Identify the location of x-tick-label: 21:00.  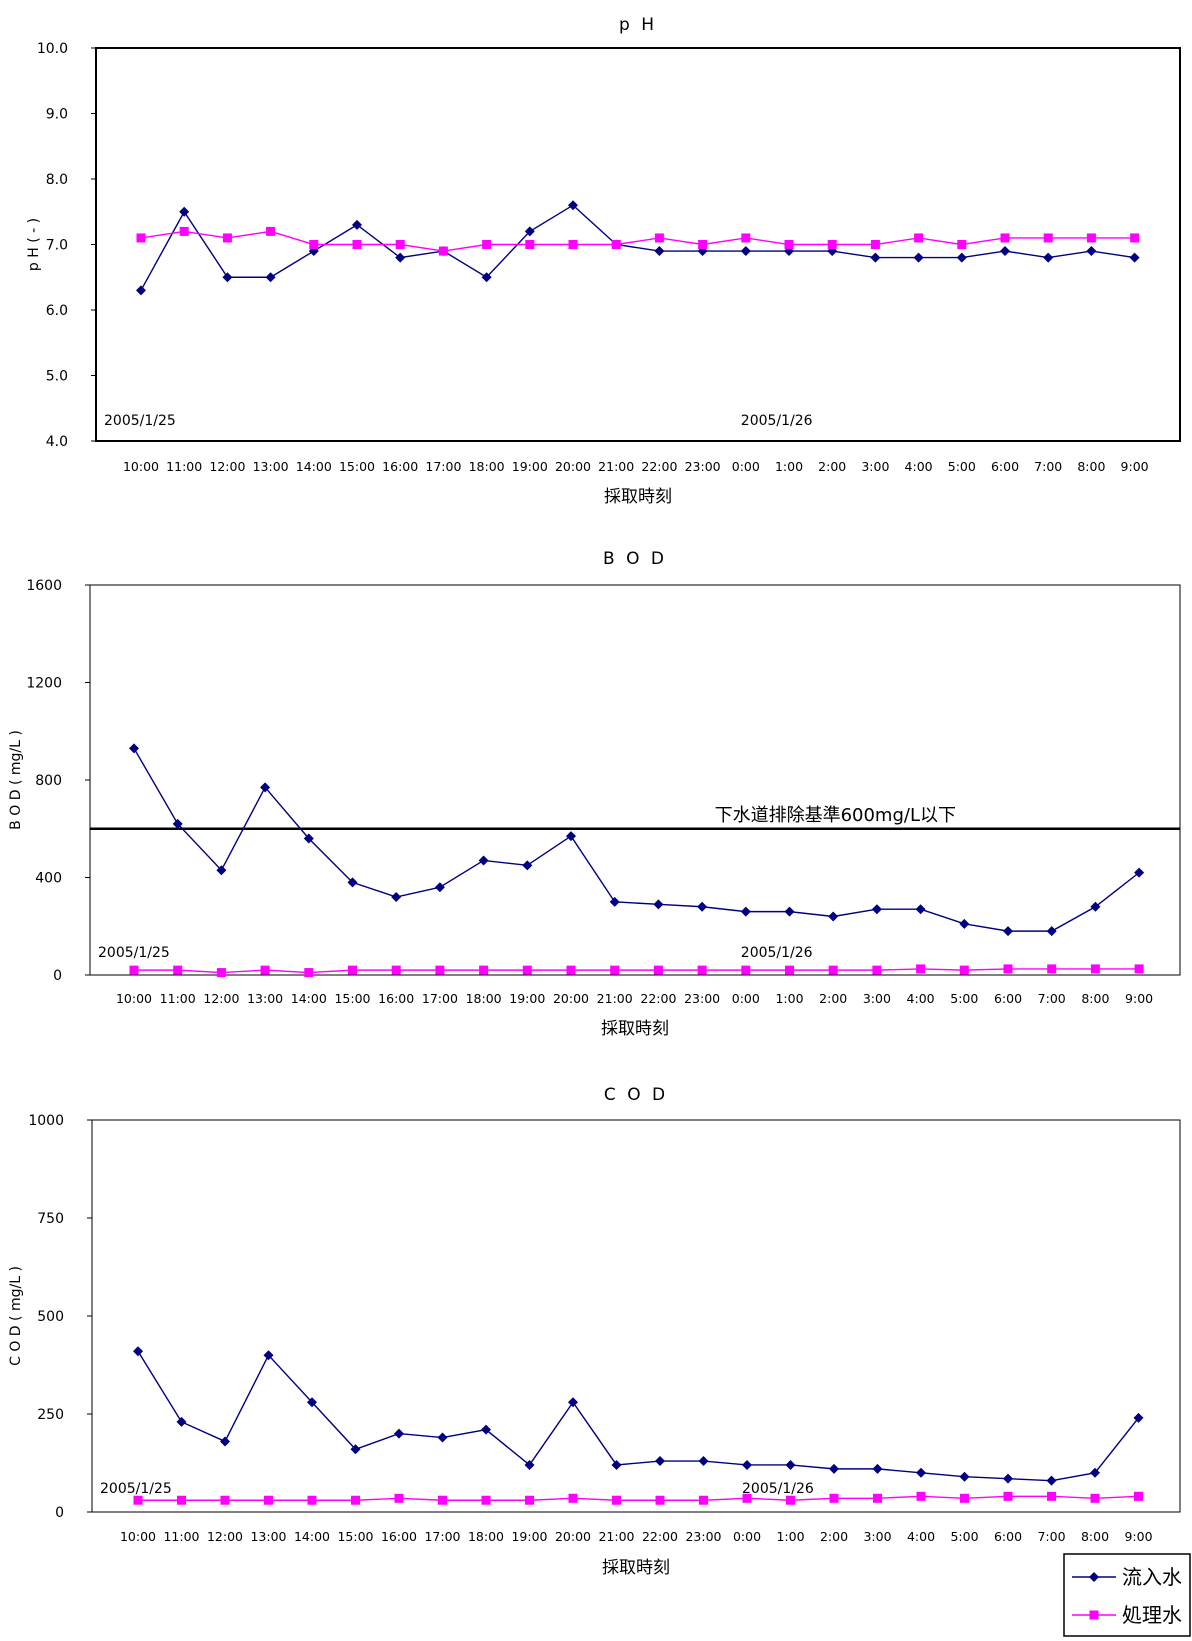
(616, 1536).